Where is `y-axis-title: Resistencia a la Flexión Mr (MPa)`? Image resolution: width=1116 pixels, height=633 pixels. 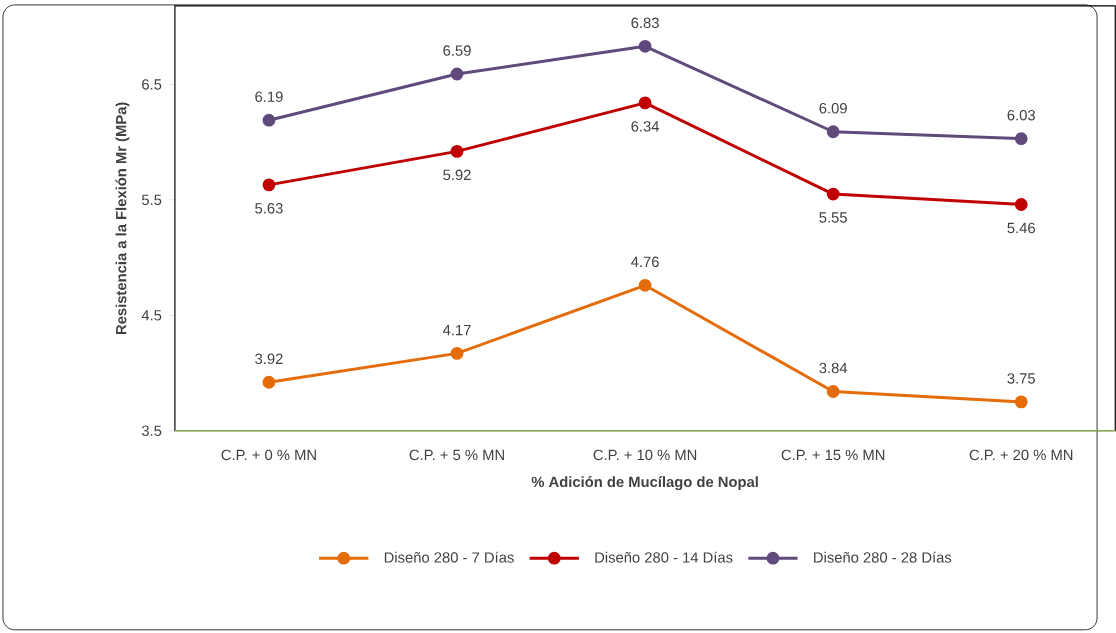 y-axis-title: Resistencia a la Flexión Mr (MPa) is located at coordinates (122, 218).